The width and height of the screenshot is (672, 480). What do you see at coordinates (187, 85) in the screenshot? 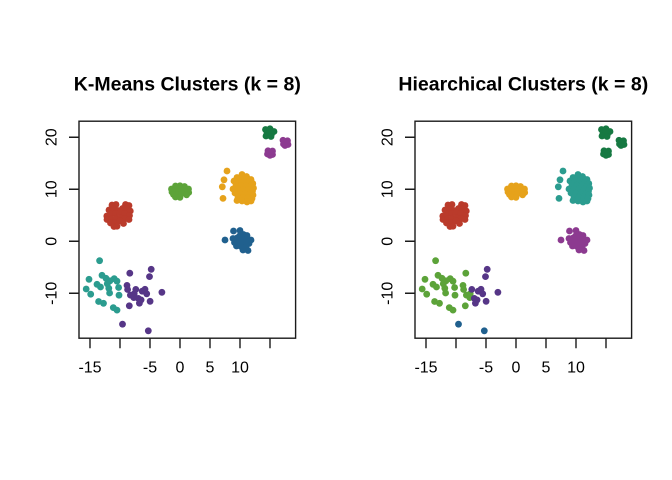
I see `svg-text: K-Means Clusters (k = 8)` at bounding box center [187, 85].